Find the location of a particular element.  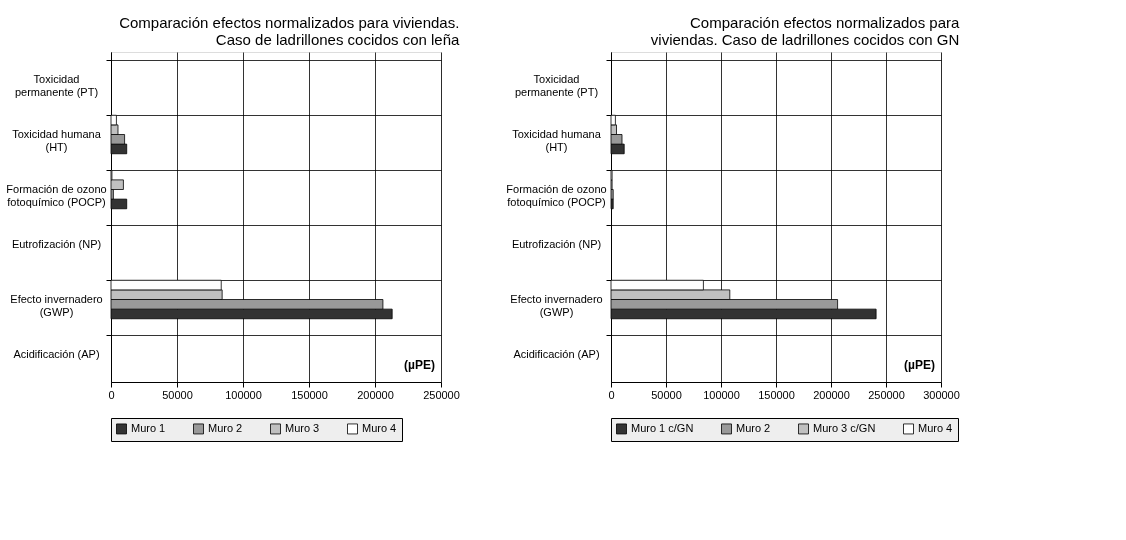

legend-label: Muro 1 c/GN is located at coordinates (662, 427).